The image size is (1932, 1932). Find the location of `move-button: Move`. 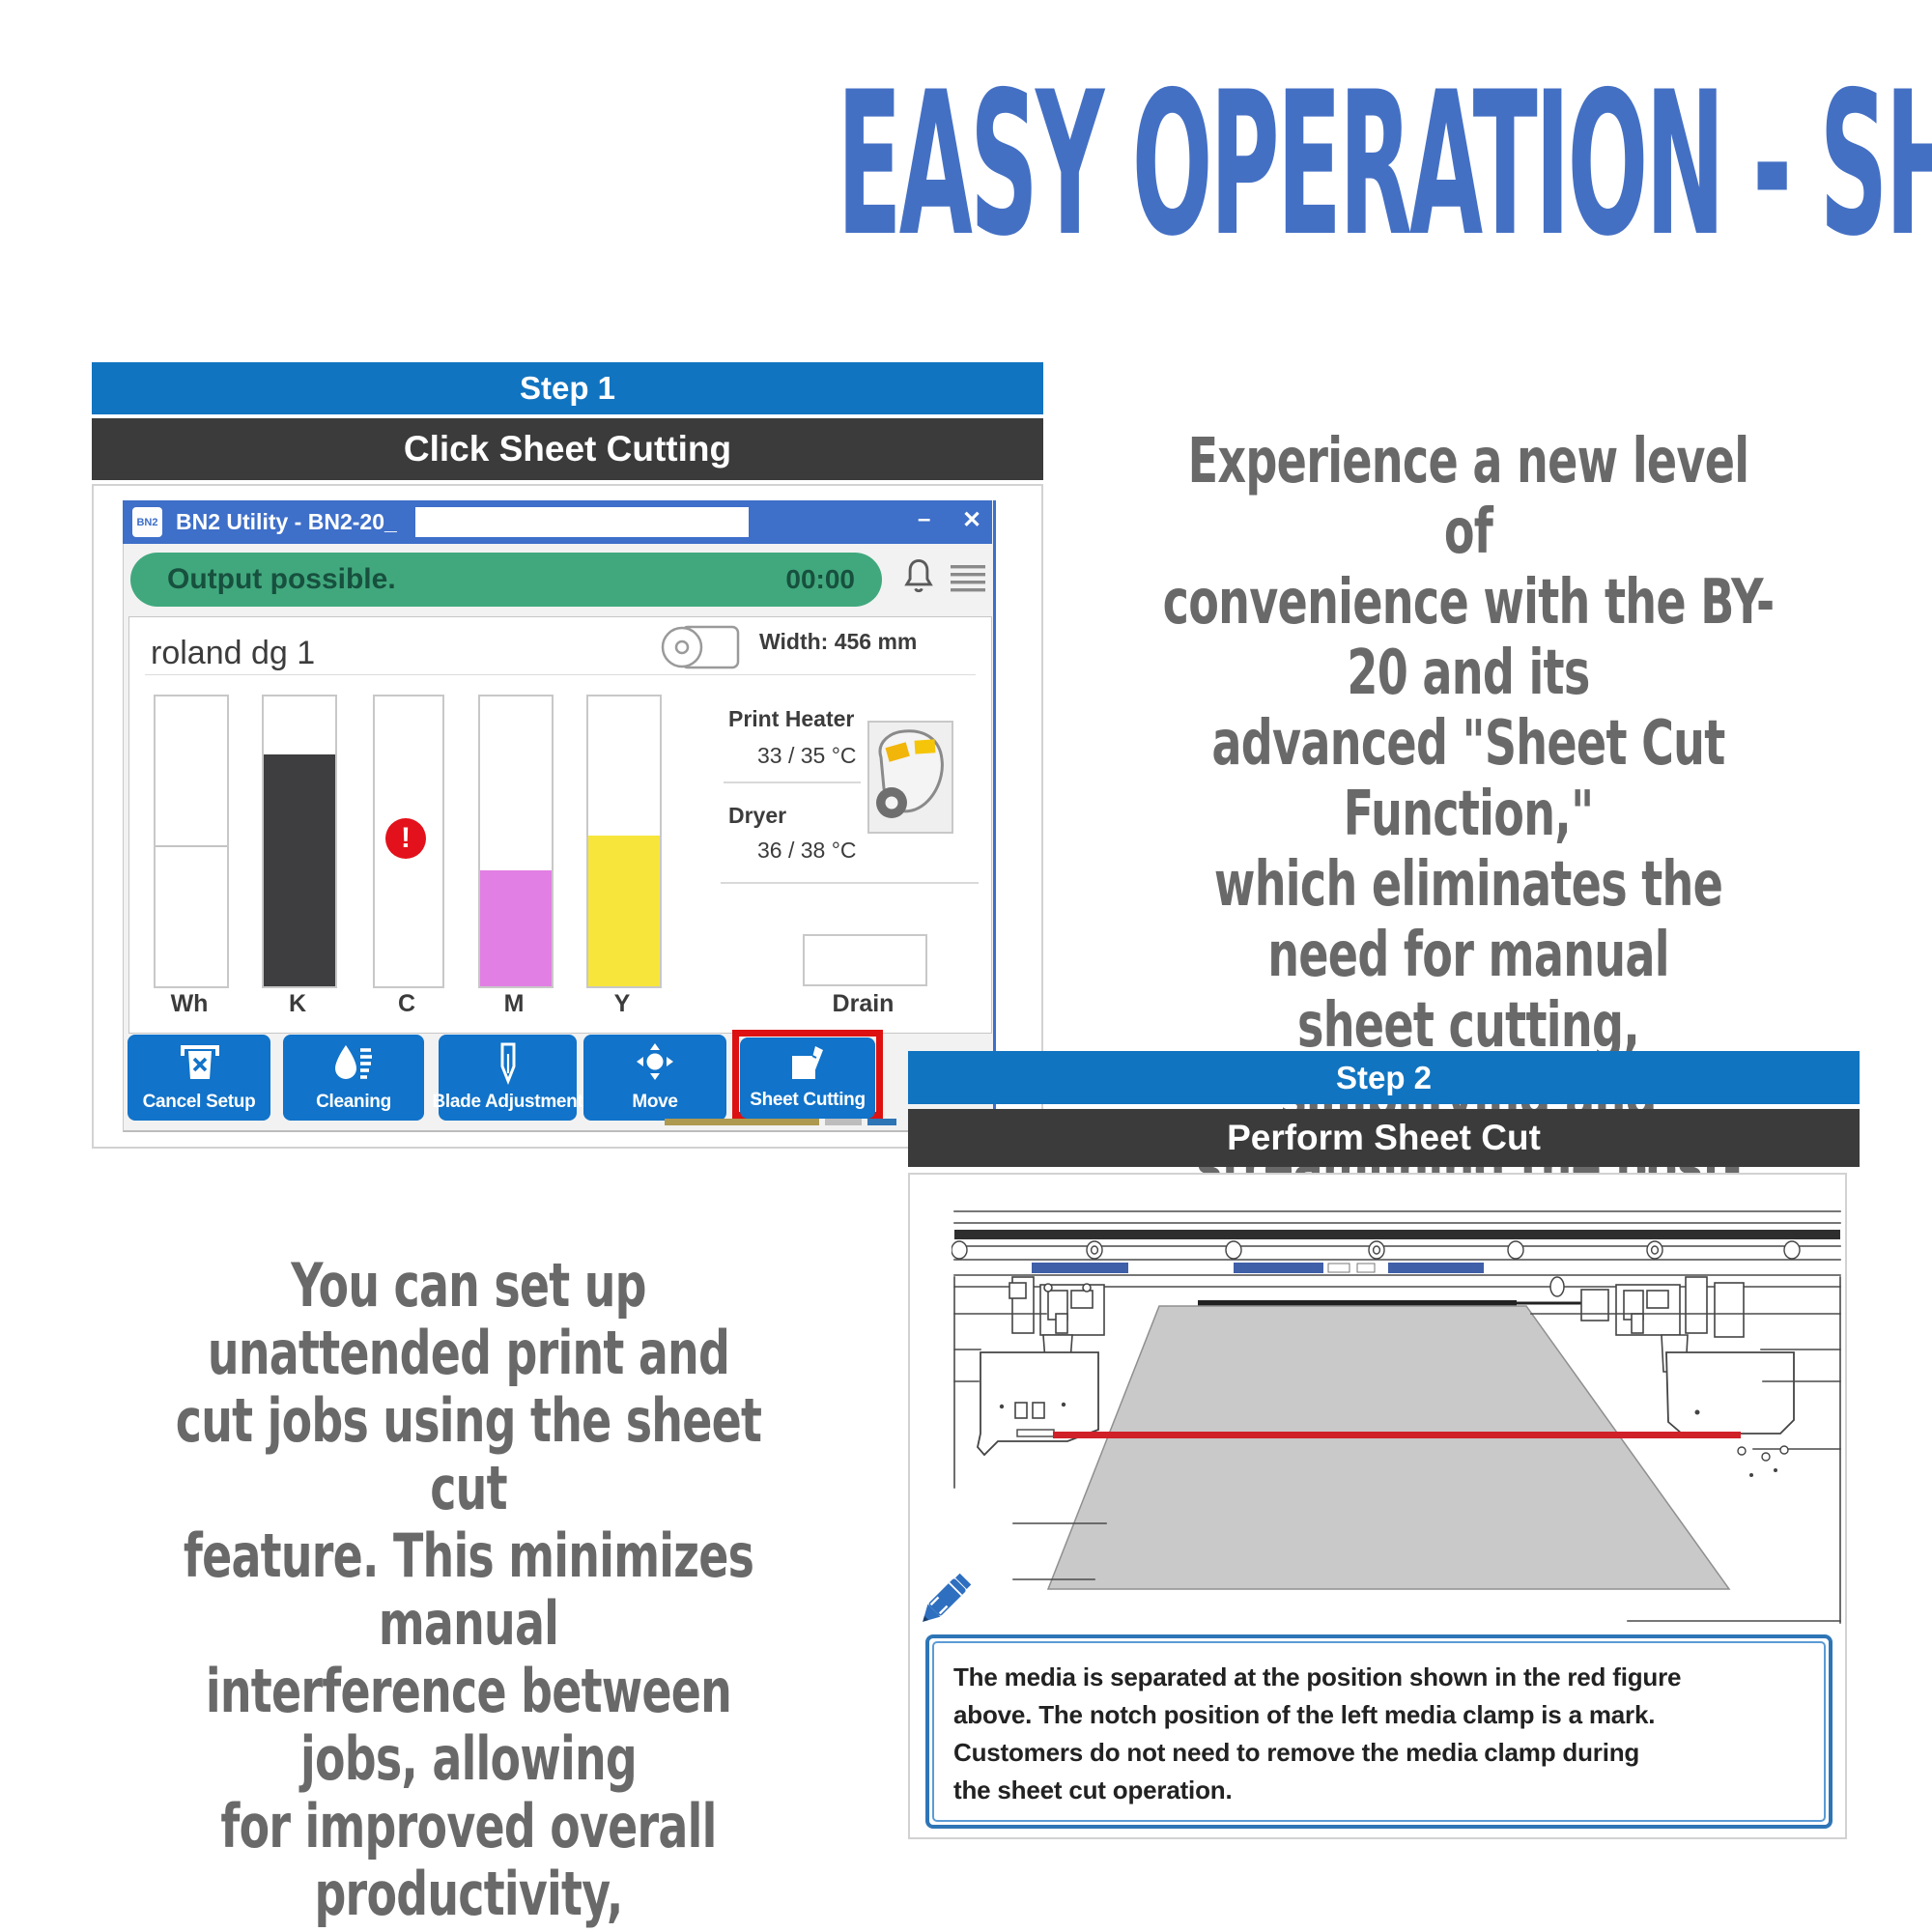

move-button: Move is located at coordinates (654, 1078).